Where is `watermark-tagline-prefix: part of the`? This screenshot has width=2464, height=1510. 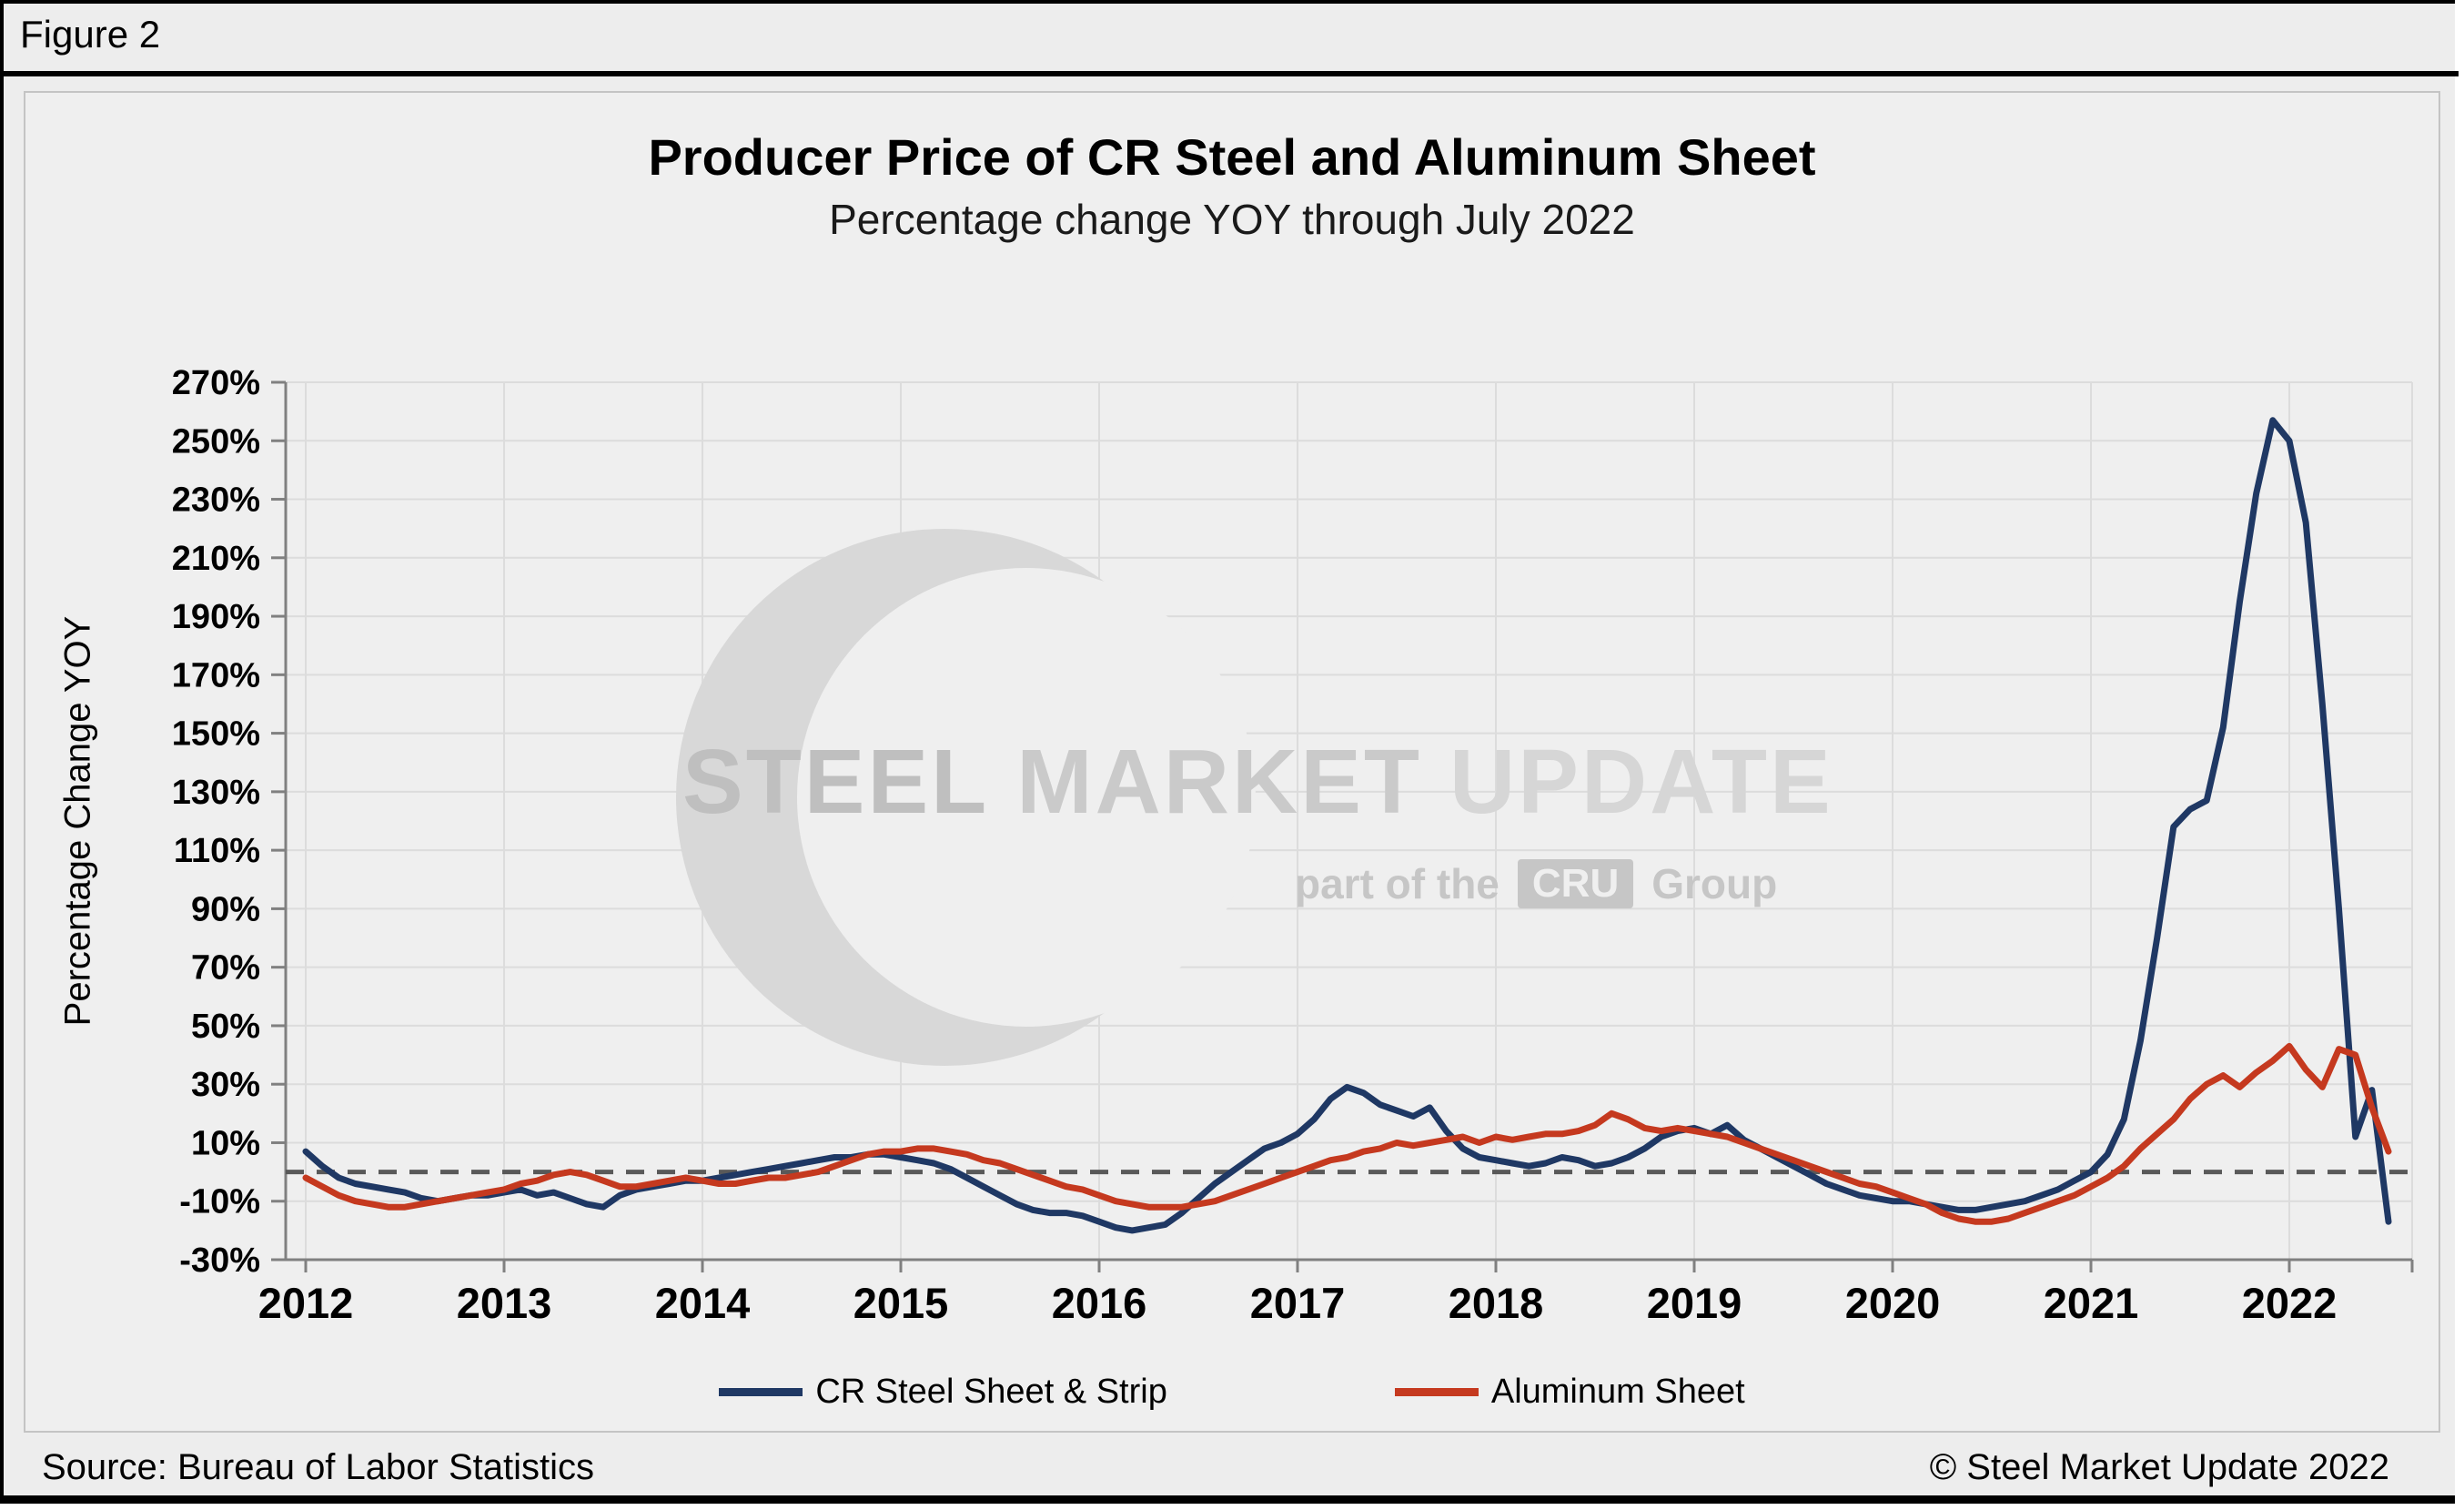 watermark-tagline-prefix: part of the is located at coordinates (1397, 884).